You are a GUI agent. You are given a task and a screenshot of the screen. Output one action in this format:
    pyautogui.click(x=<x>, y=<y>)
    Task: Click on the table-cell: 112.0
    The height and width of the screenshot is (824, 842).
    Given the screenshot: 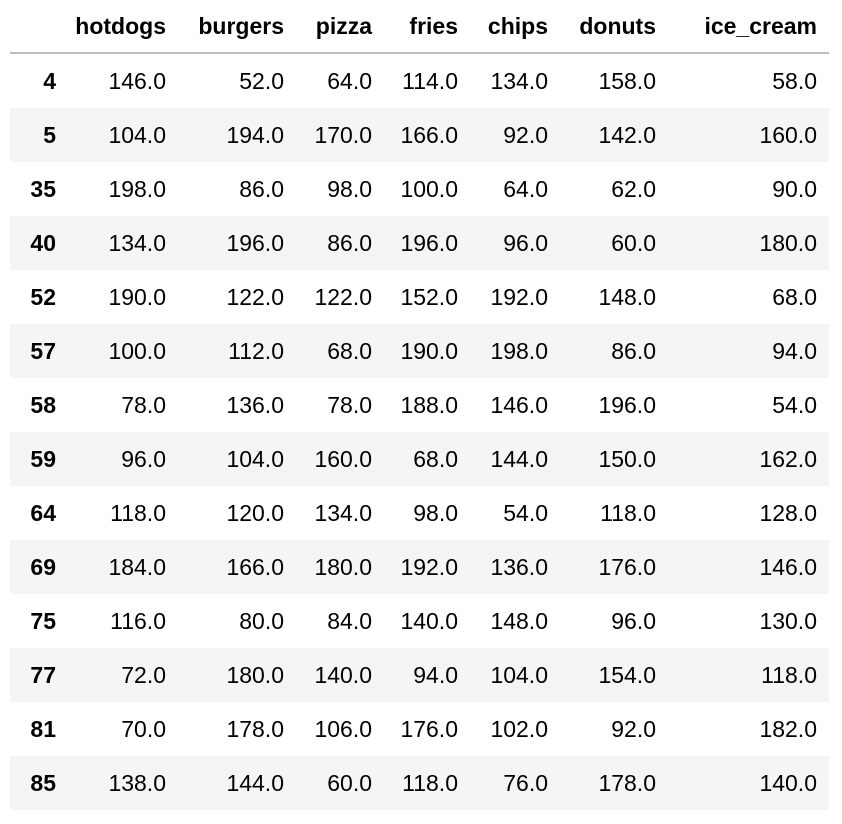 What is the action you would take?
    pyautogui.click(x=256, y=350)
    